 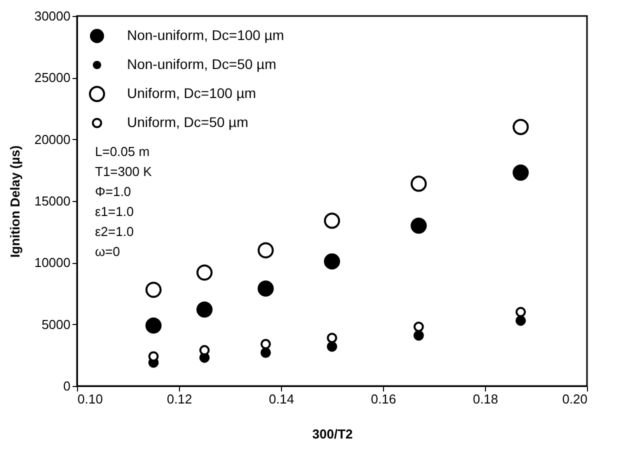 What do you see at coordinates (14, 201) in the screenshot?
I see `y-axis-title: Ignition Delay (µs)` at bounding box center [14, 201].